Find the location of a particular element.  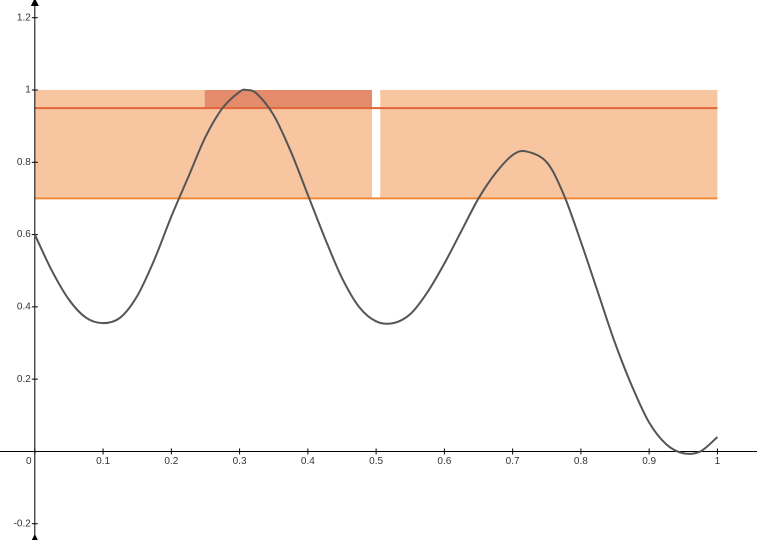

x-tick-label: 0.3 is located at coordinates (240, 461).